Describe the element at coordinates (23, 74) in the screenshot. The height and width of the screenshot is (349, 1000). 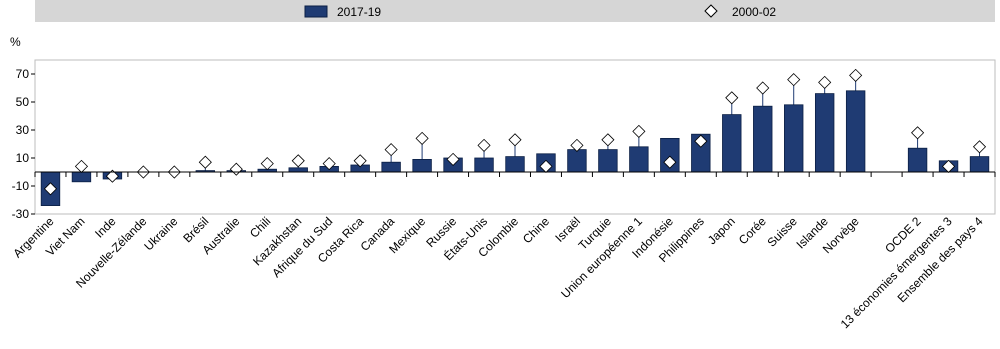
I see `y-tick-label: 70` at that location.